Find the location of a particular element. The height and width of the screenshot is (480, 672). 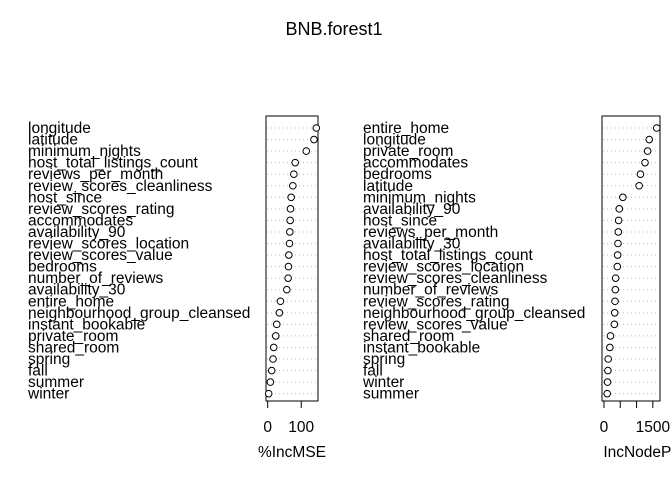

tick-label: neighbourhood_group_cleansed is located at coordinates (139, 313).